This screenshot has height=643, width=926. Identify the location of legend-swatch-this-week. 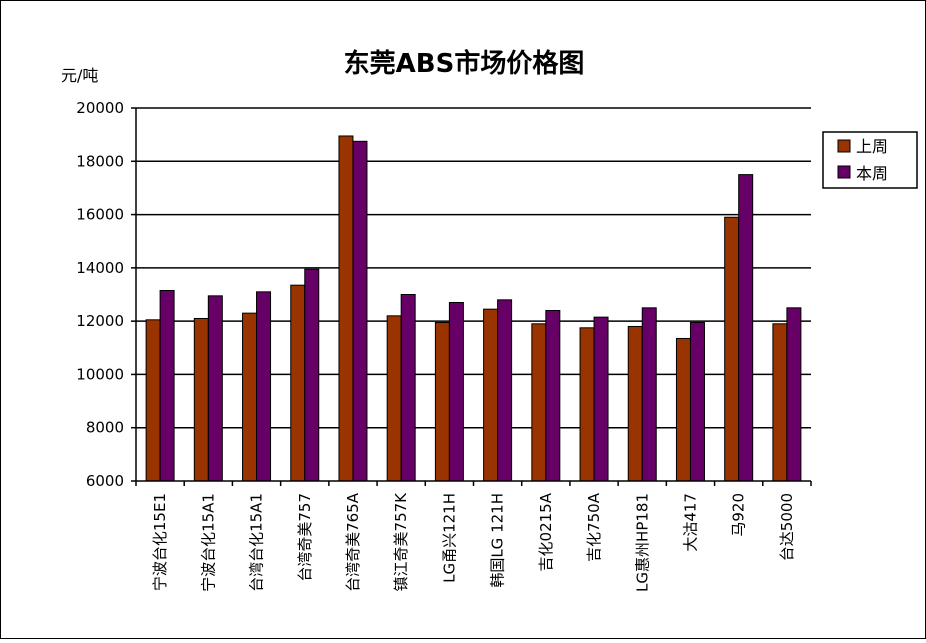
(844, 172).